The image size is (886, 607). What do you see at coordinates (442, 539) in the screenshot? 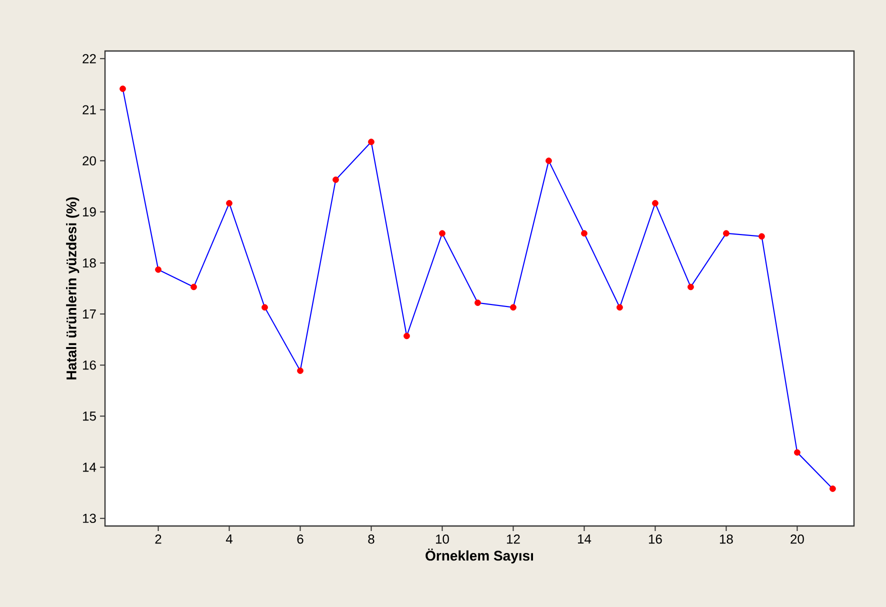
I see `x-tick-label: 10` at bounding box center [442, 539].